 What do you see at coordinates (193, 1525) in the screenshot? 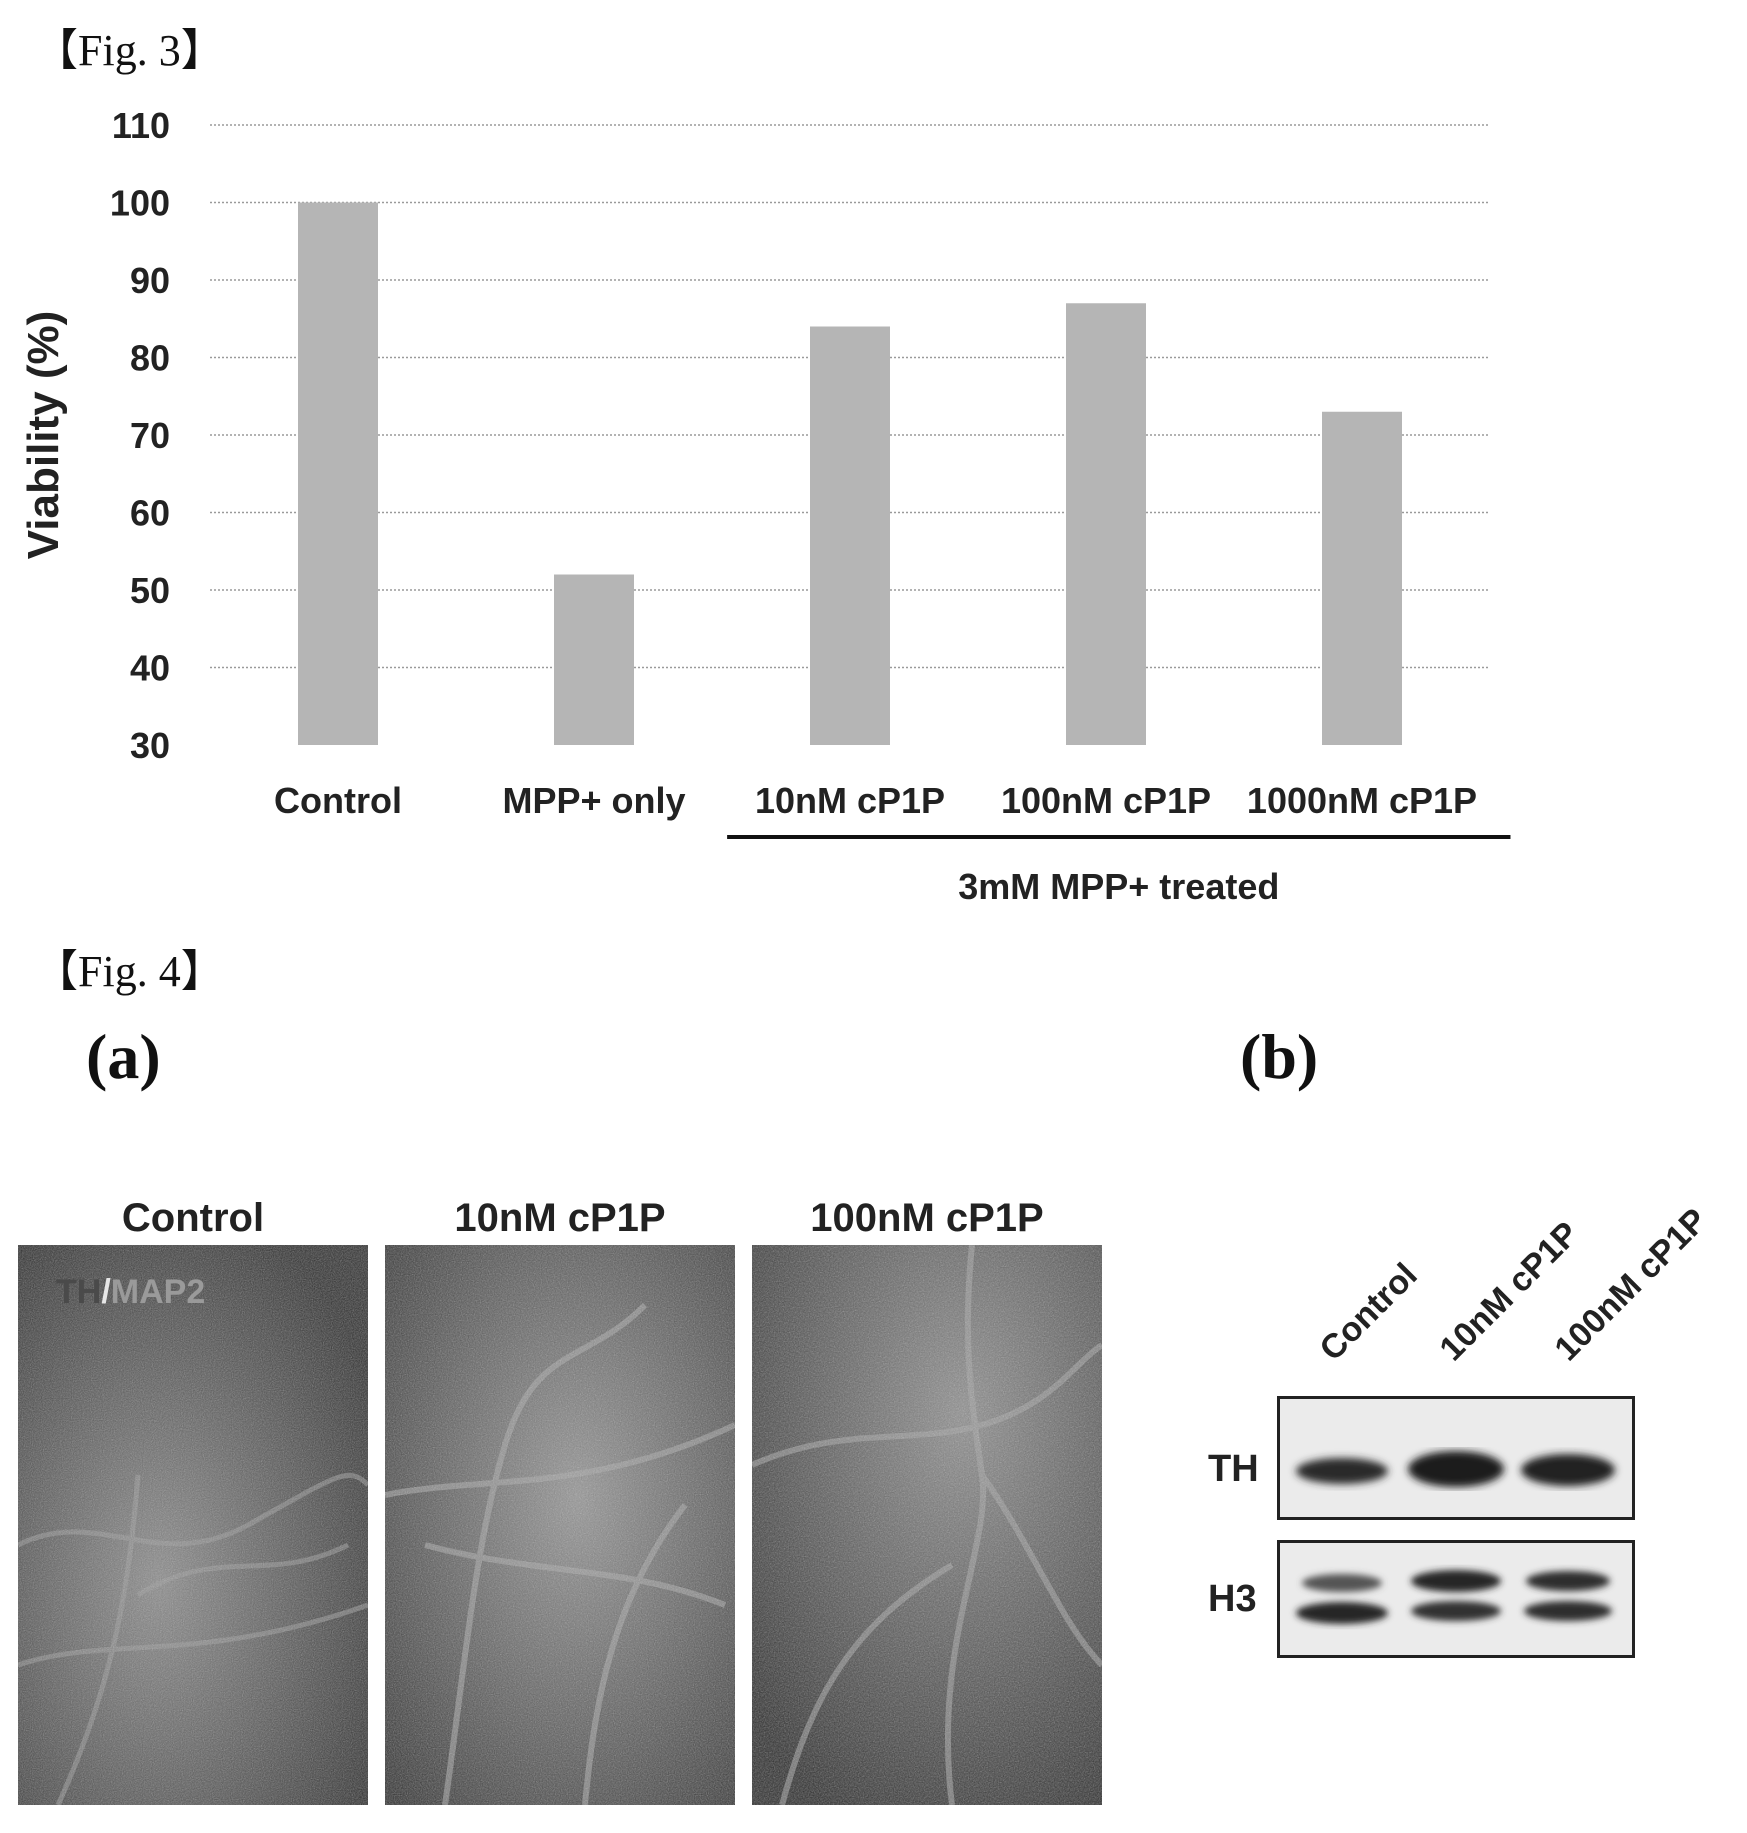
I see `micrograph-control: TH/MAP2` at bounding box center [193, 1525].